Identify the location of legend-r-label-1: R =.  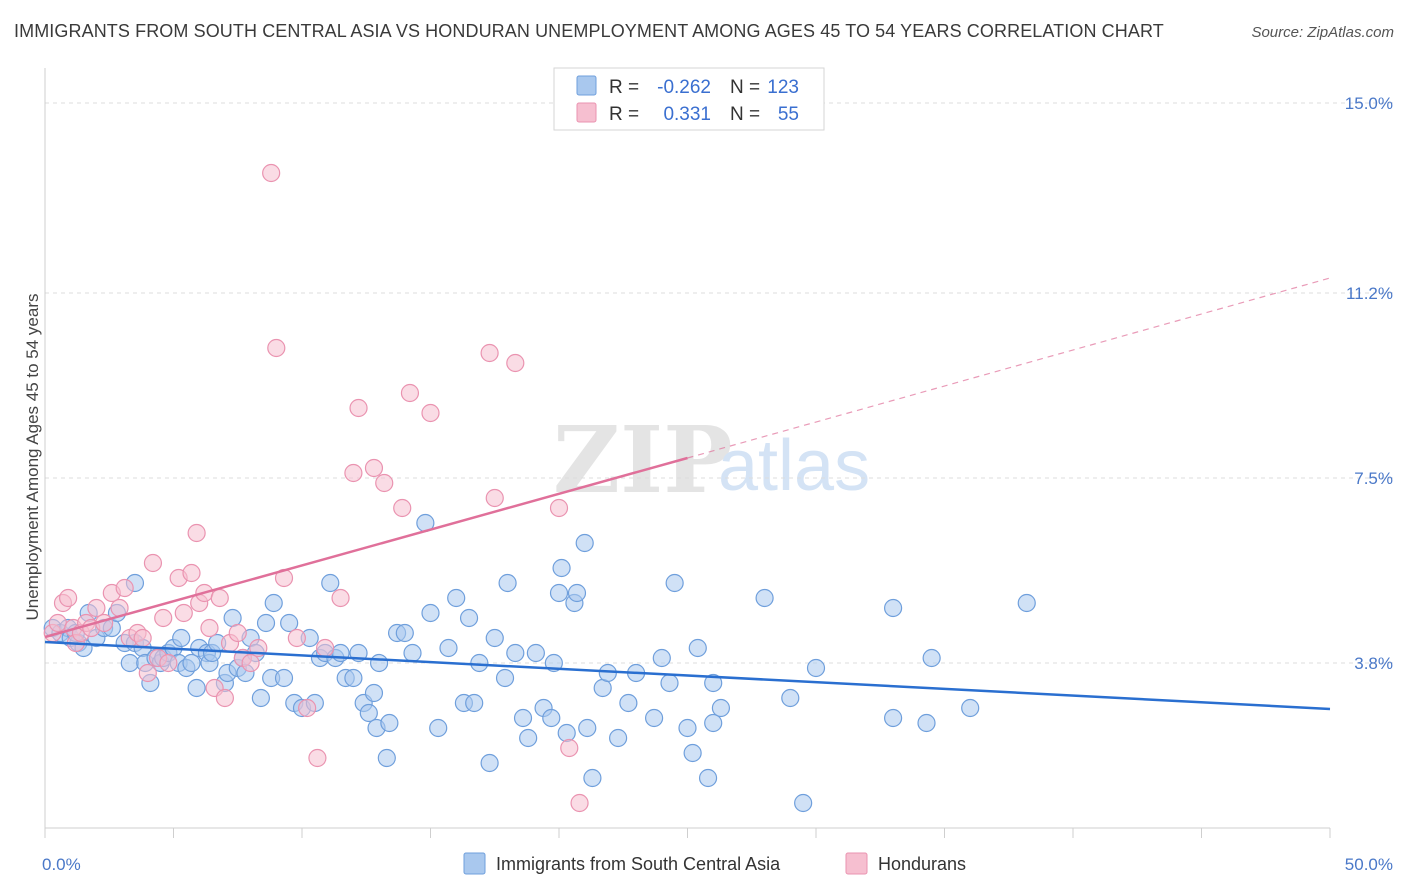
(624, 87).